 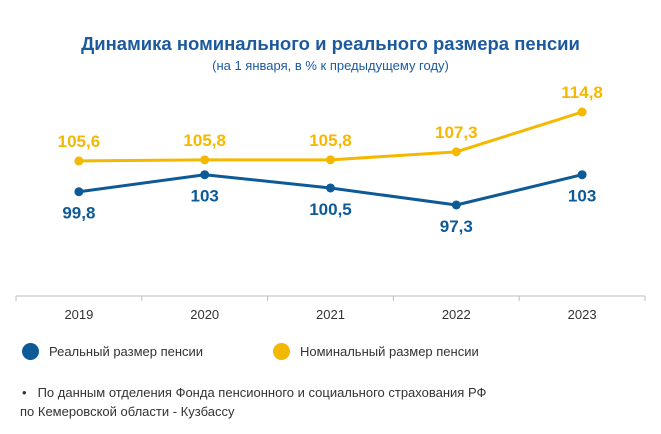 I want to click on legend-marker-nominal, so click(x=281, y=351).